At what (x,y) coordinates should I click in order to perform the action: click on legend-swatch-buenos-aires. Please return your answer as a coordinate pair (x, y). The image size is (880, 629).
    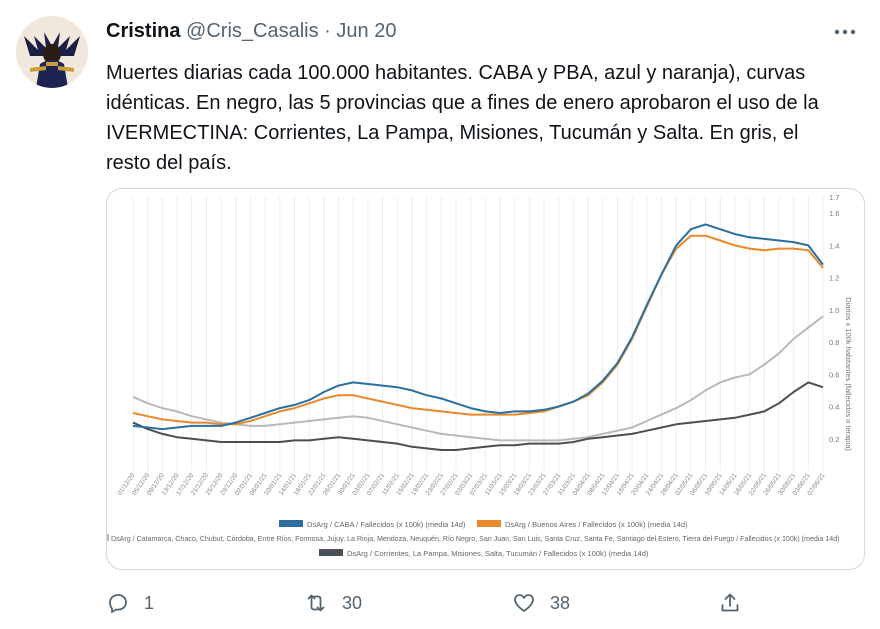
    Looking at the image, I should click on (489, 523).